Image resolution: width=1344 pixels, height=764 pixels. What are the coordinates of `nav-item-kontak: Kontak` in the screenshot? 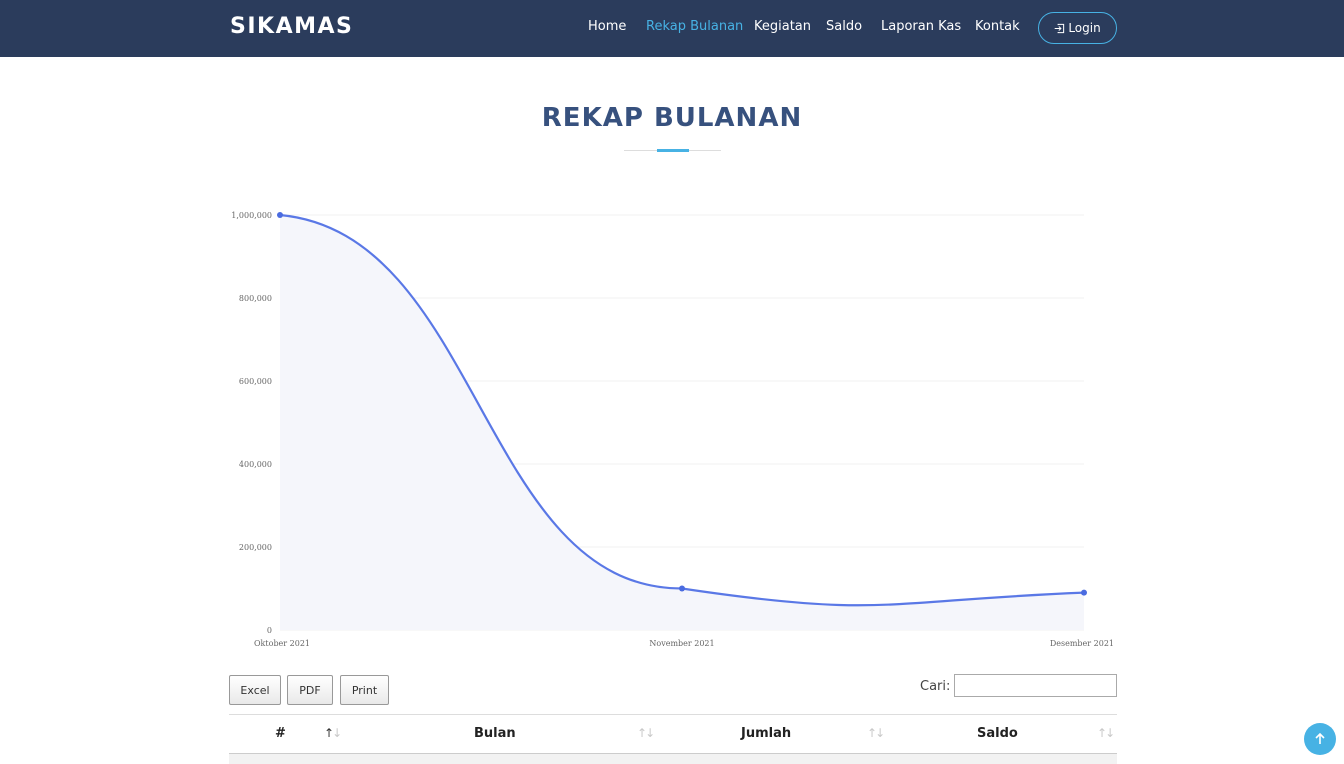 It's located at (997, 26).